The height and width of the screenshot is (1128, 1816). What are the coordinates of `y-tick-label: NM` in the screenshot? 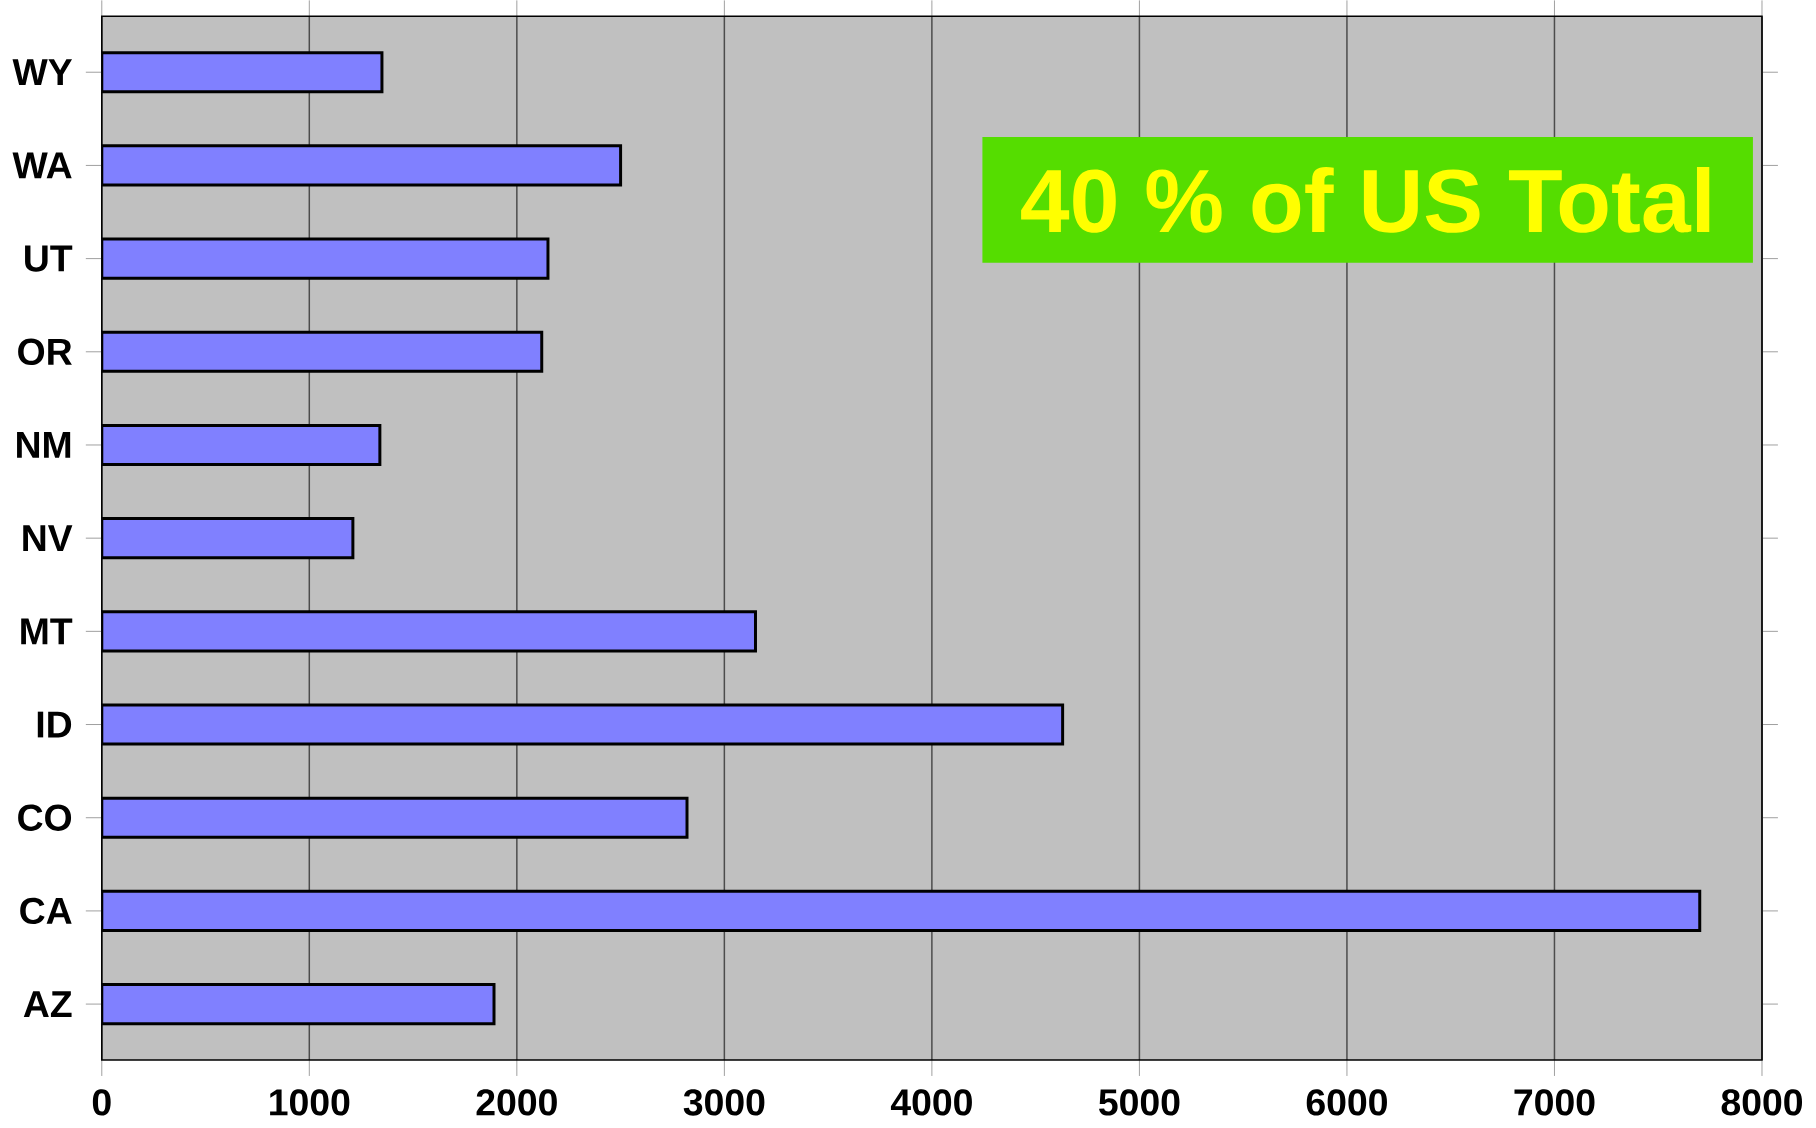 It's located at (44, 445).